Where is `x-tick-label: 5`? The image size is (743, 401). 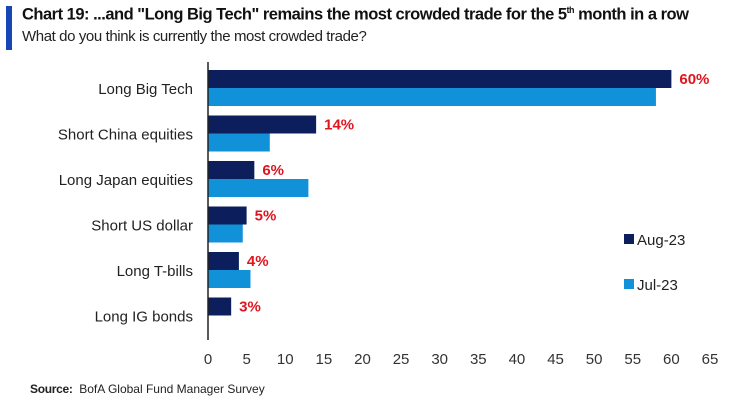
x-tick-label: 5 is located at coordinates (246, 359).